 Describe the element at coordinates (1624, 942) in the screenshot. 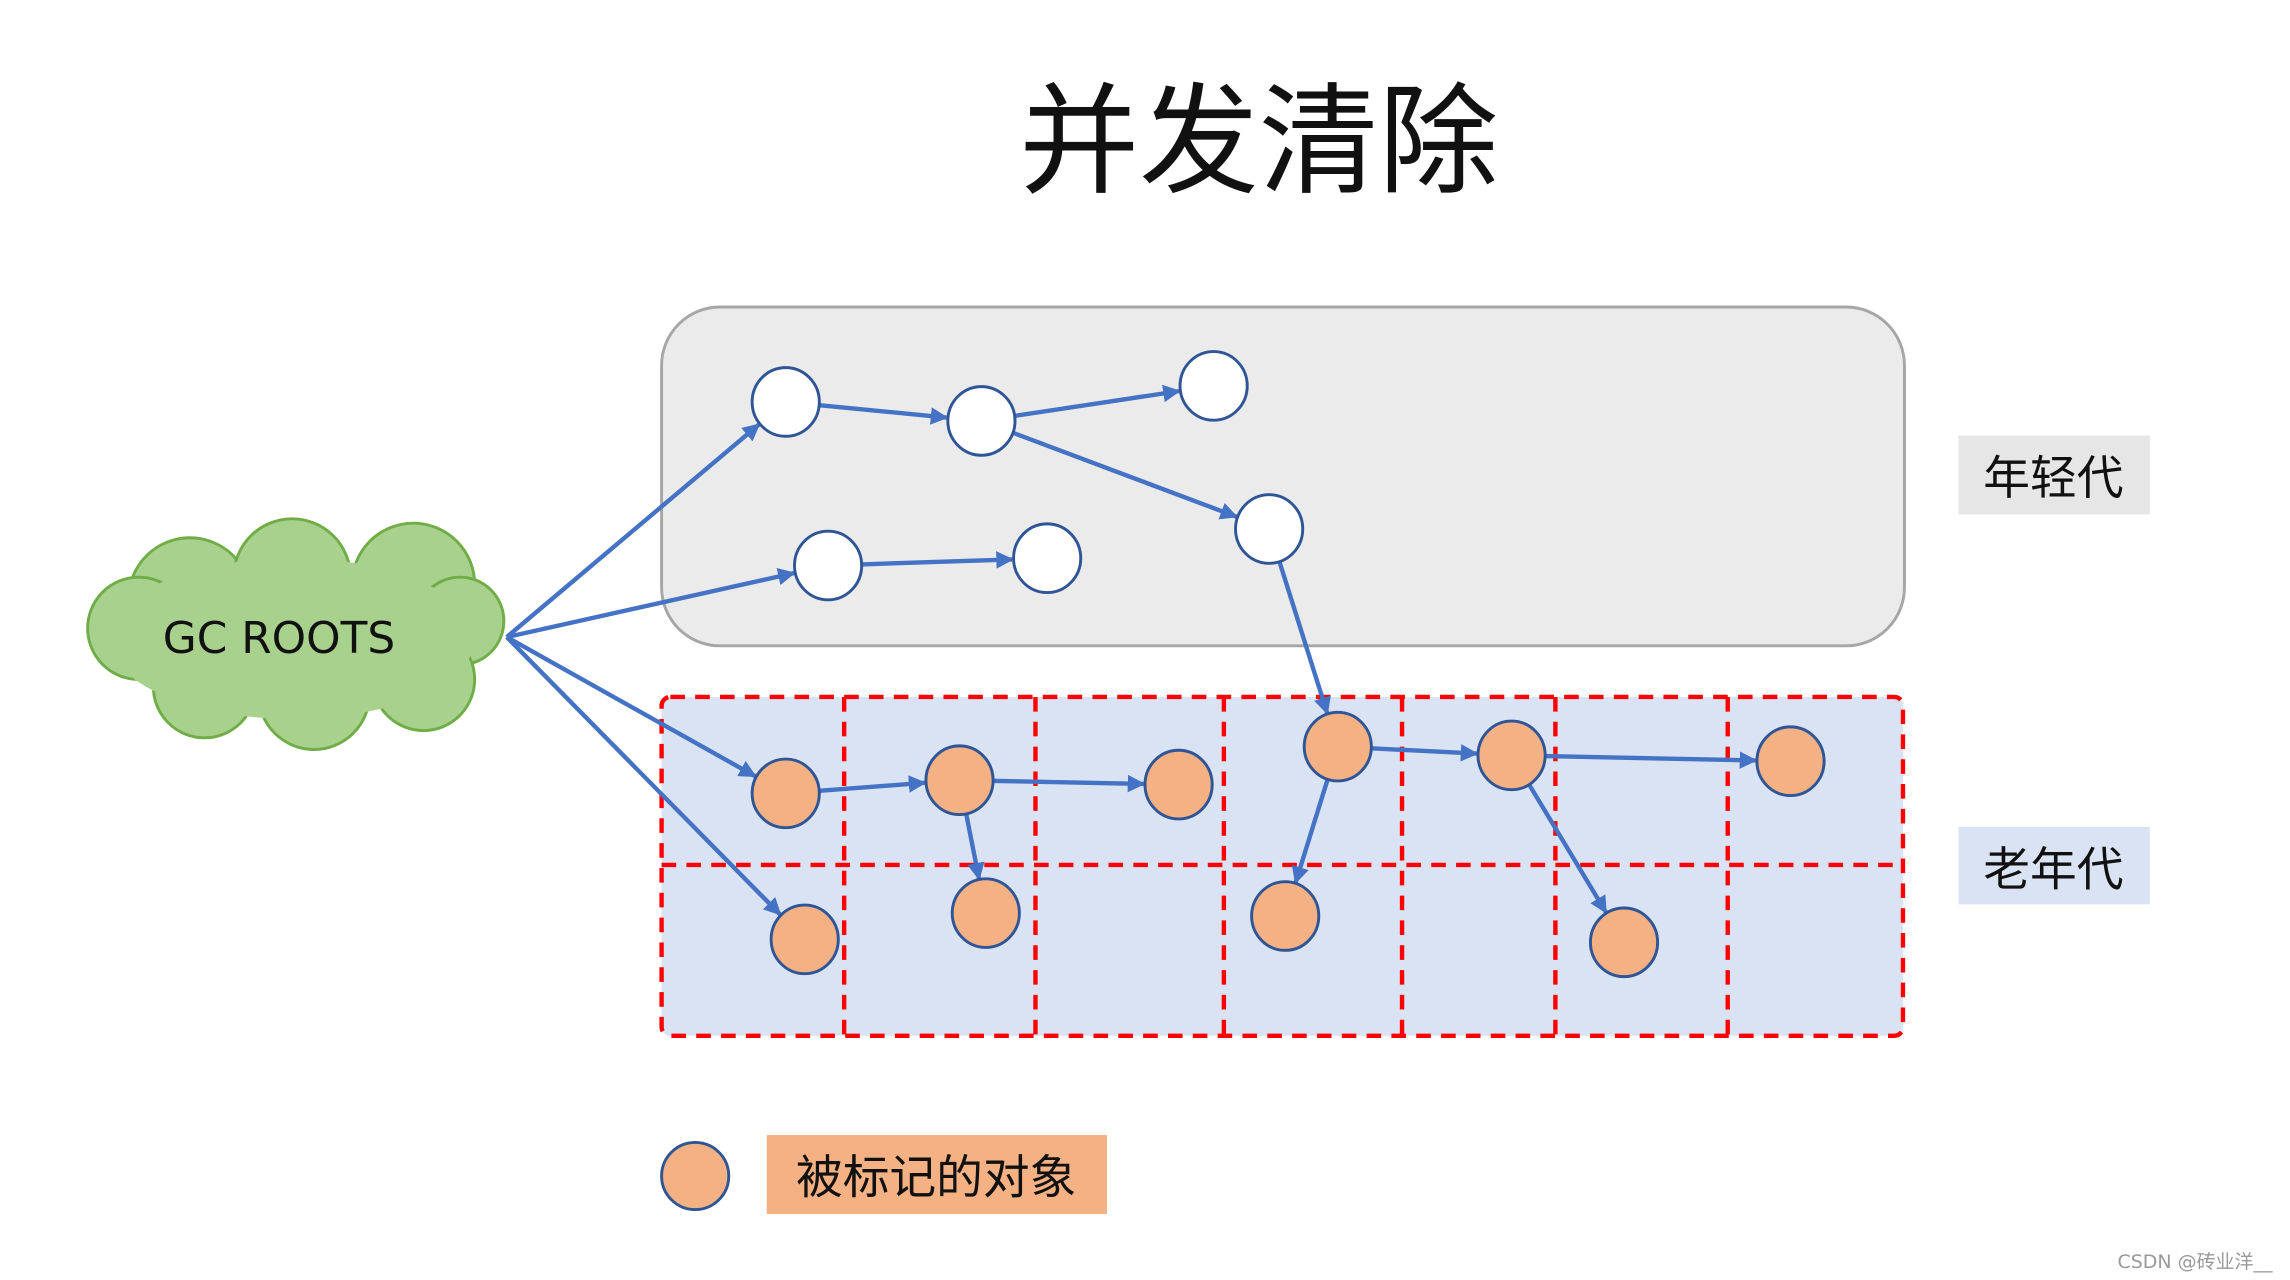

I see `marked-object-o10` at that location.